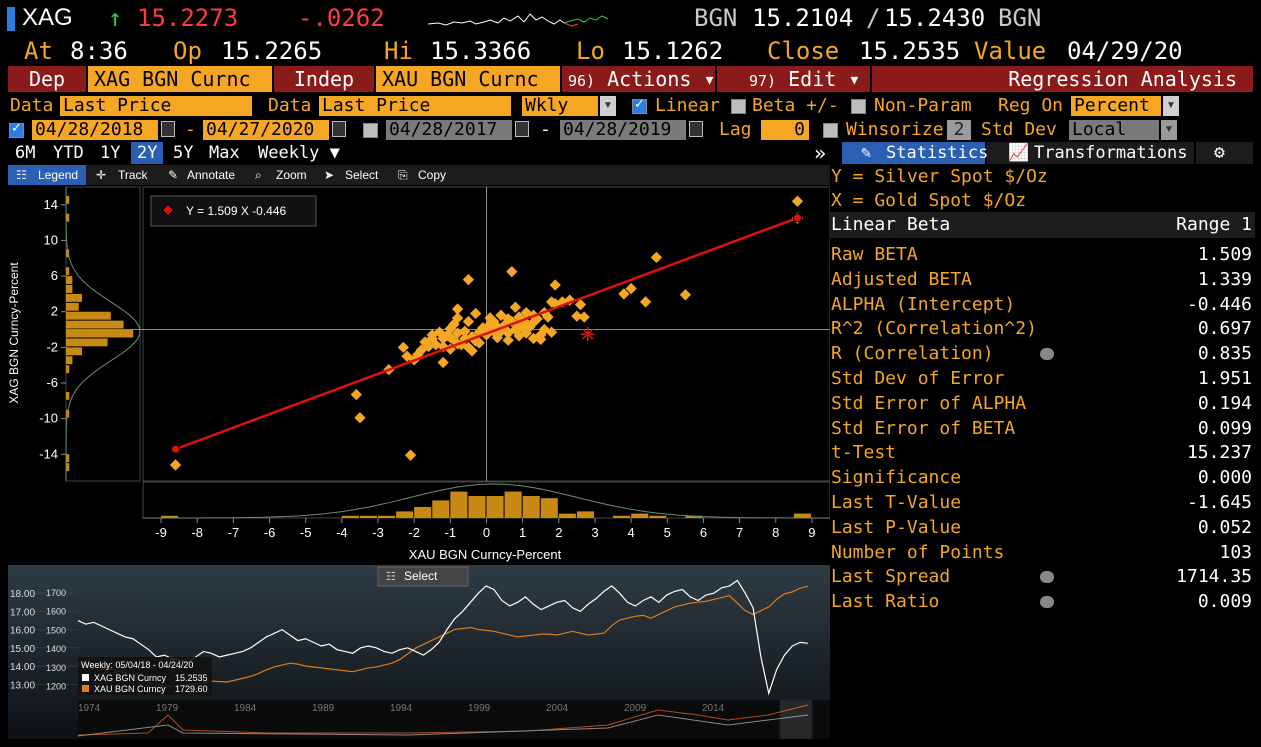  I want to click on range1-checkbox, so click(16, 129).